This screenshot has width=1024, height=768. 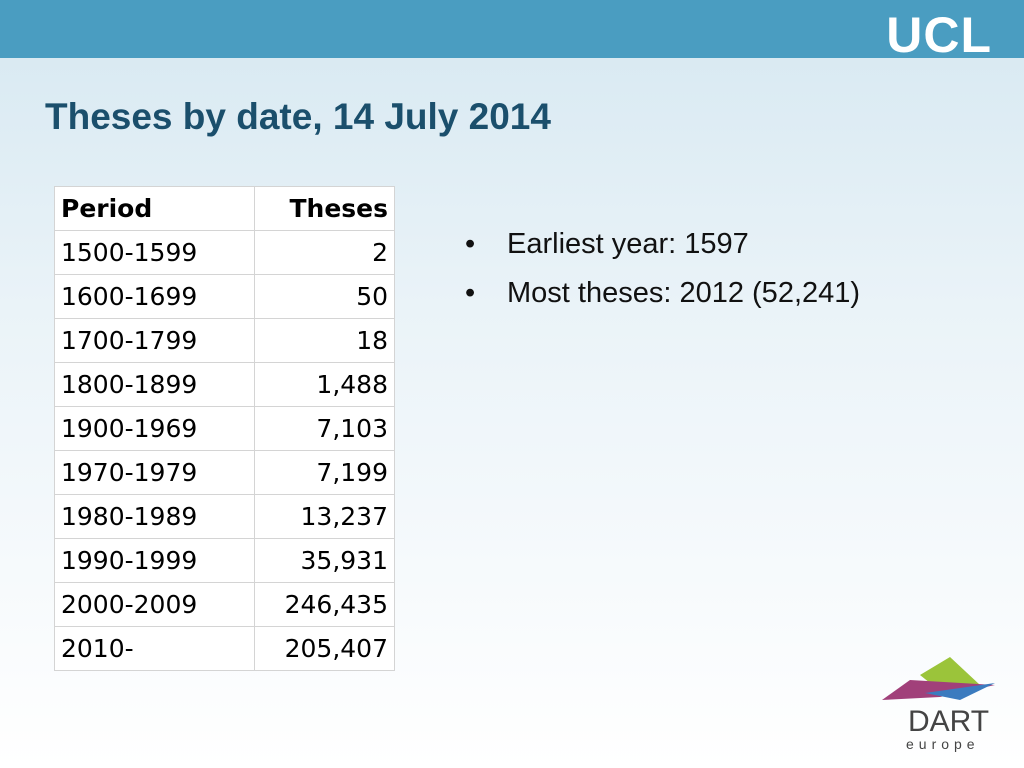 What do you see at coordinates (324, 428) in the screenshot?
I see `theses-cell: 7,103` at bounding box center [324, 428].